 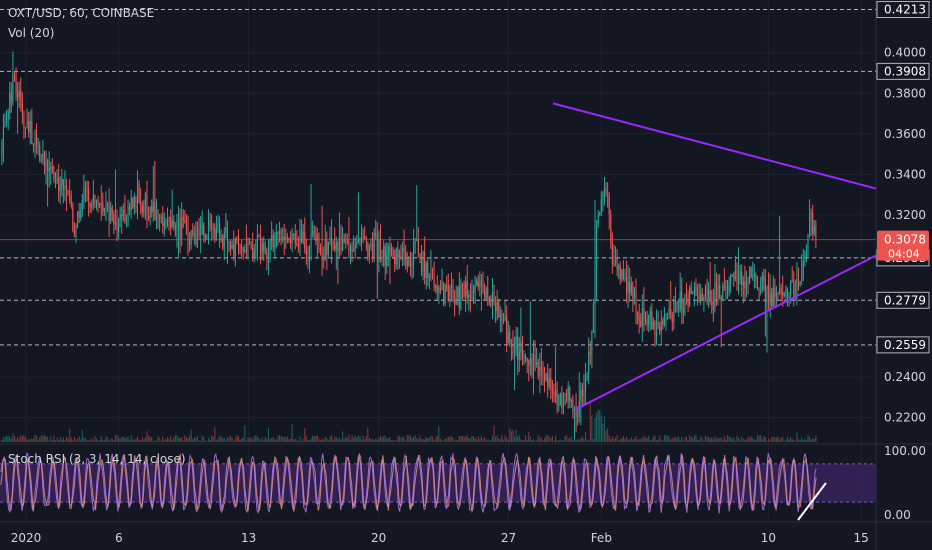 I want to click on upper-trendline, so click(x=714, y=146).